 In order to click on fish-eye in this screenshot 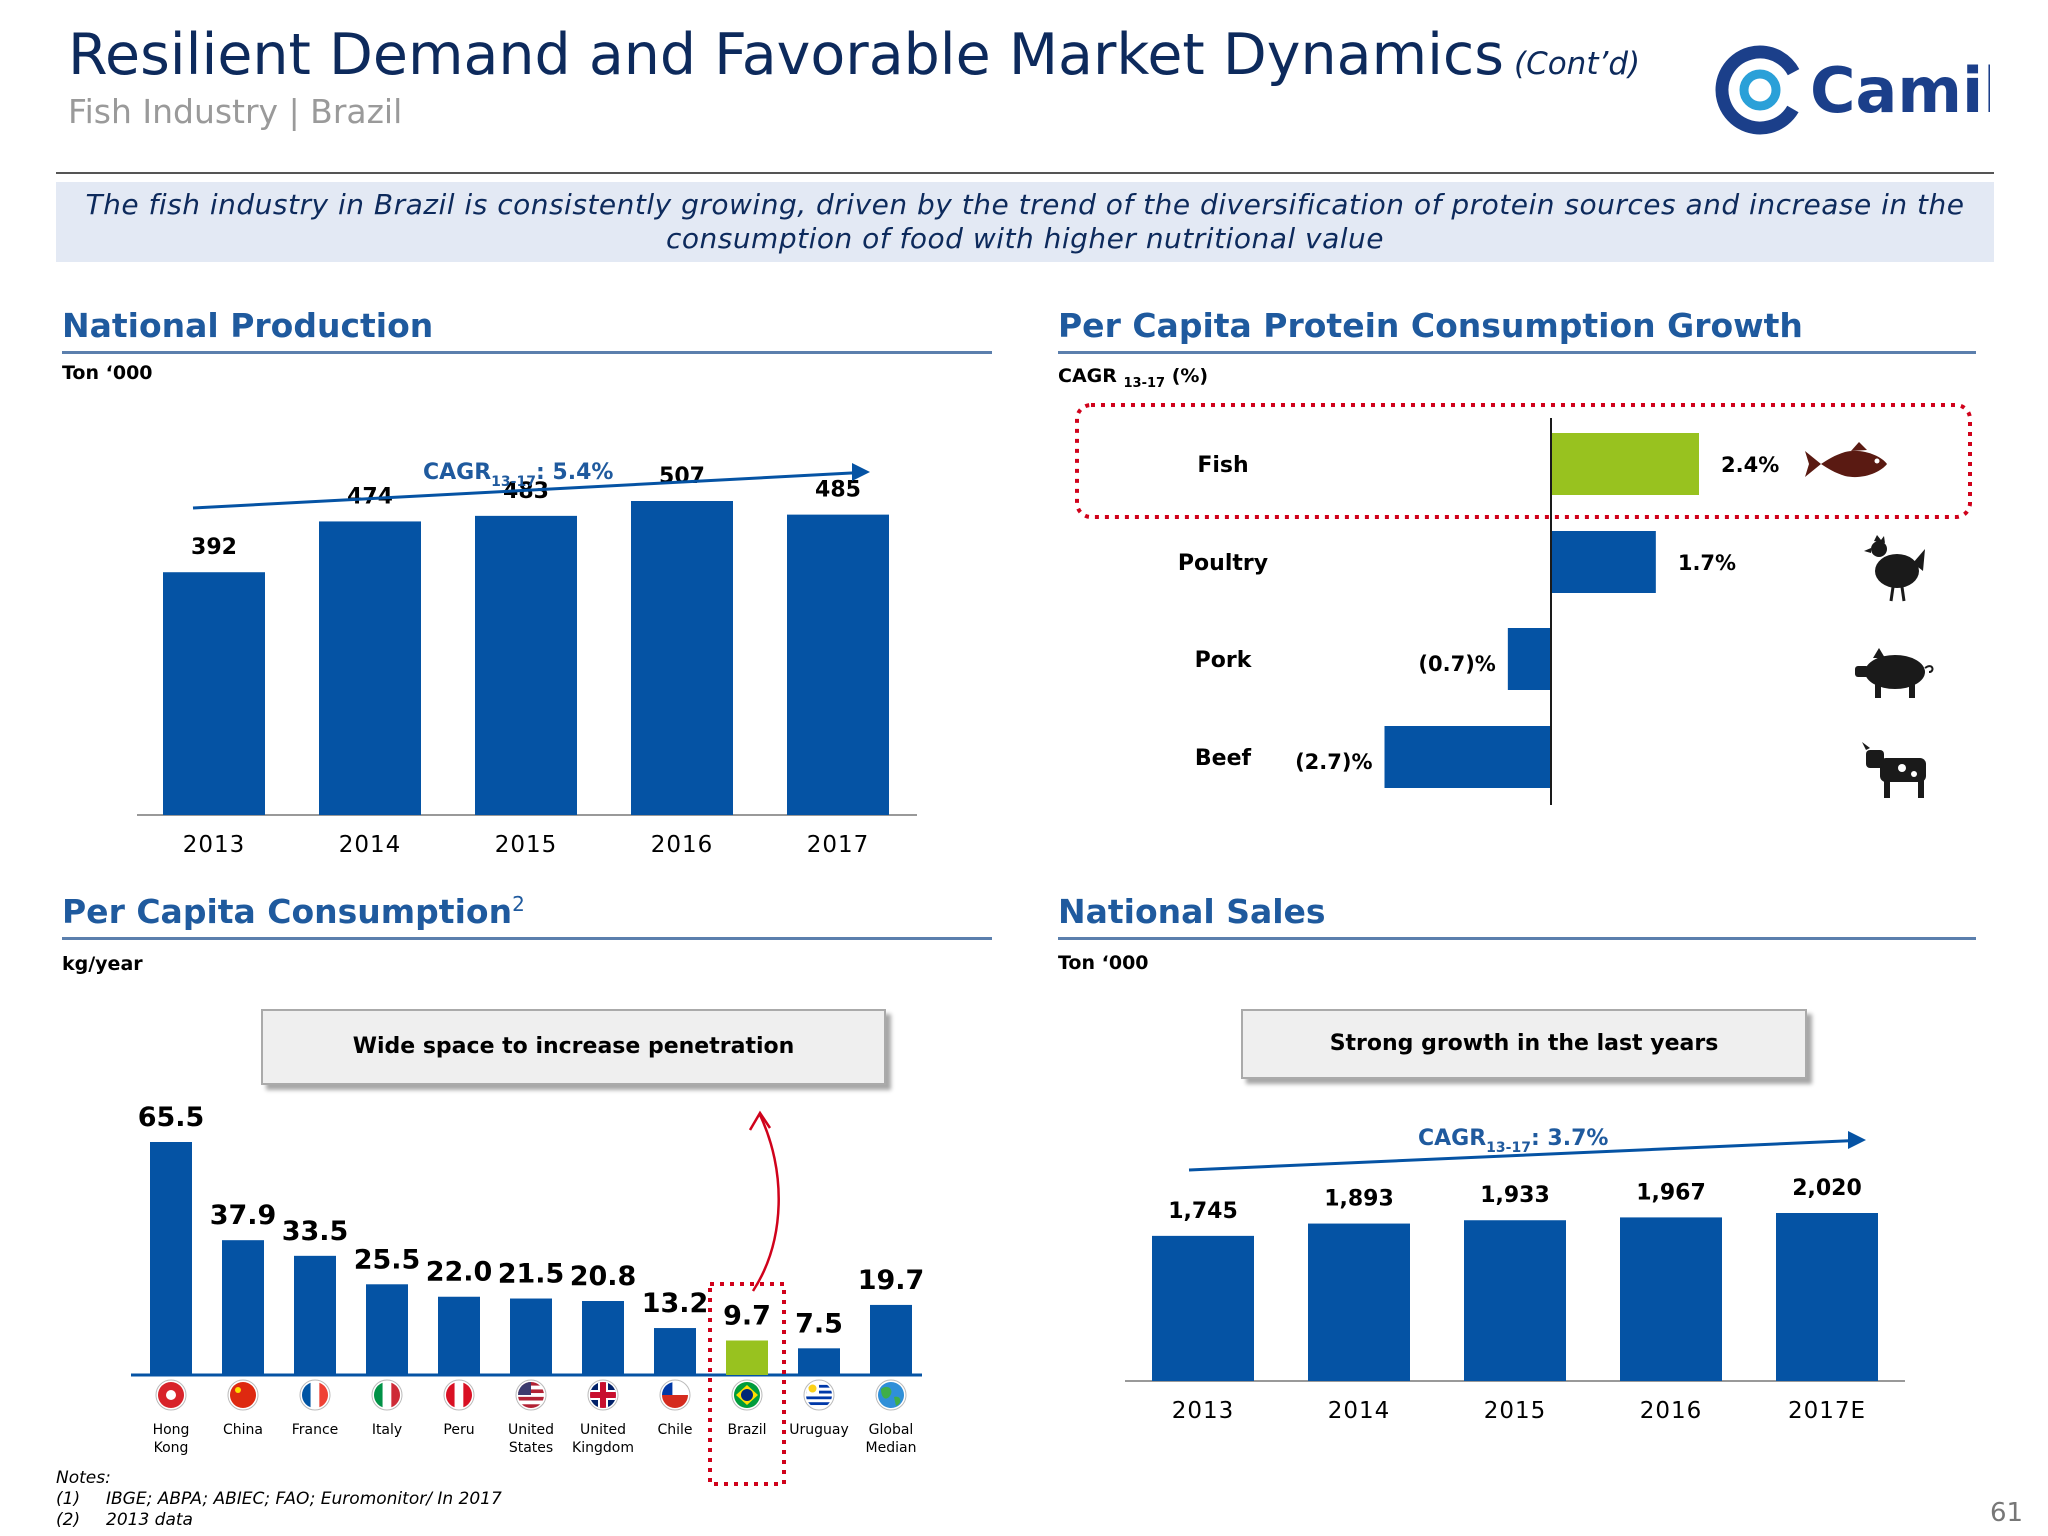, I will do `click(1877, 461)`.